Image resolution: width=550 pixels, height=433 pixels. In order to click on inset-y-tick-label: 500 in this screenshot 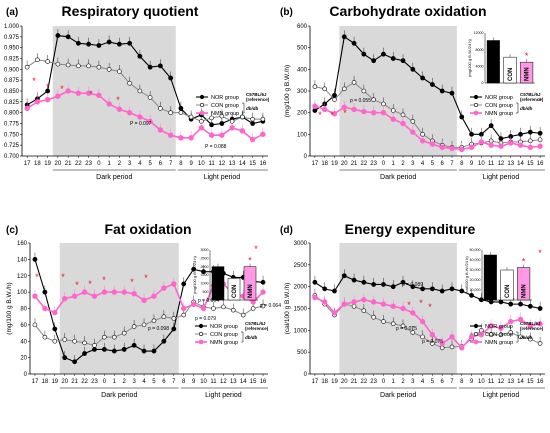, I will do `click(206, 292)`.